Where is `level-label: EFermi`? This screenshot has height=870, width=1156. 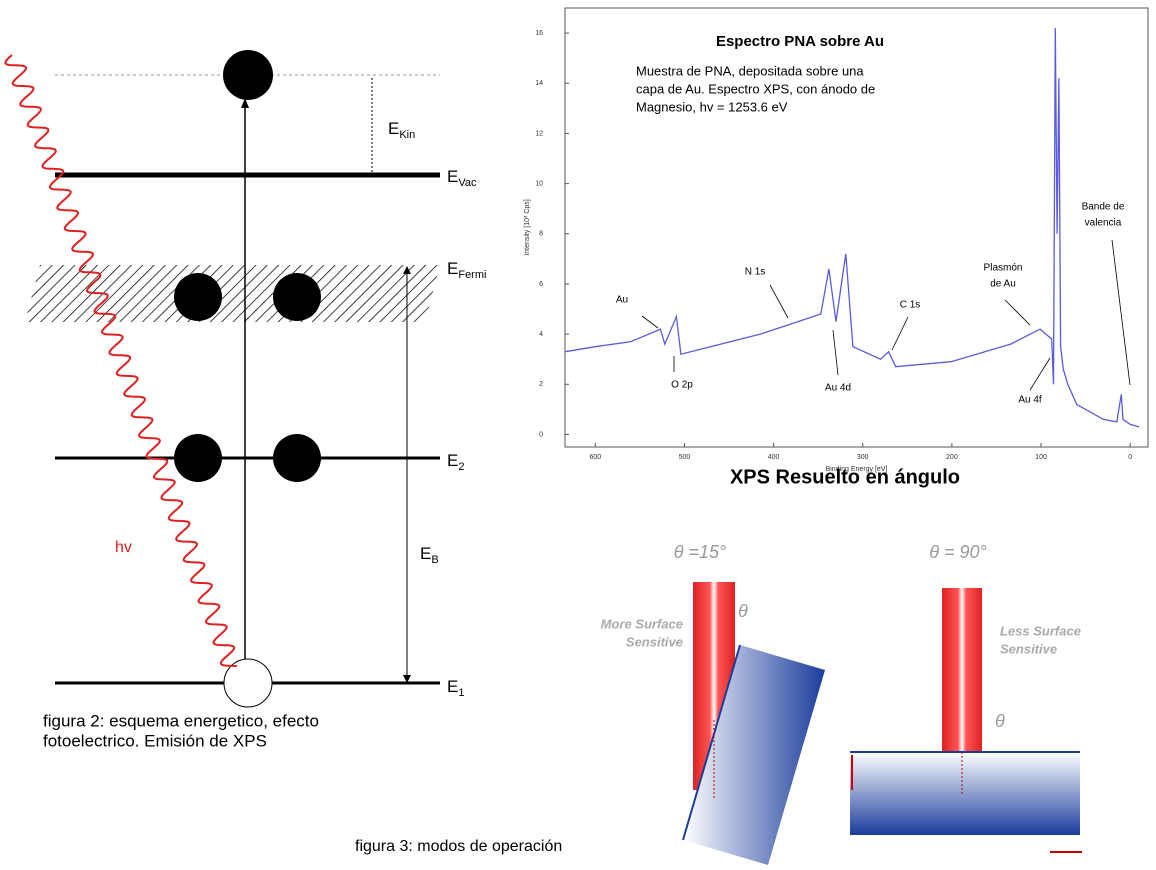
level-label: EFermi is located at coordinates (466, 269).